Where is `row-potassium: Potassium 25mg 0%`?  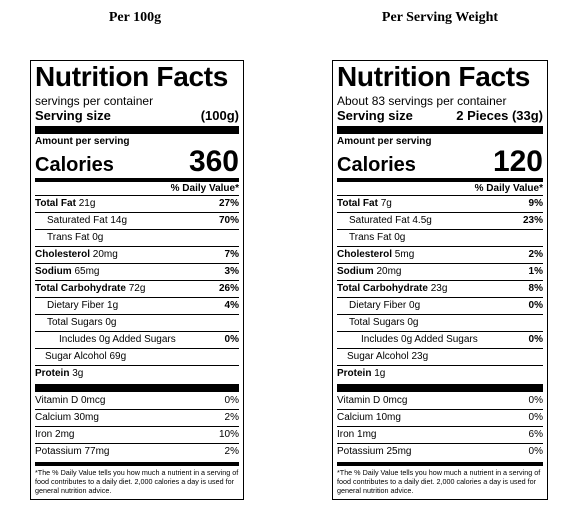
row-potassium: Potassium 25mg 0% is located at coordinates (440, 452).